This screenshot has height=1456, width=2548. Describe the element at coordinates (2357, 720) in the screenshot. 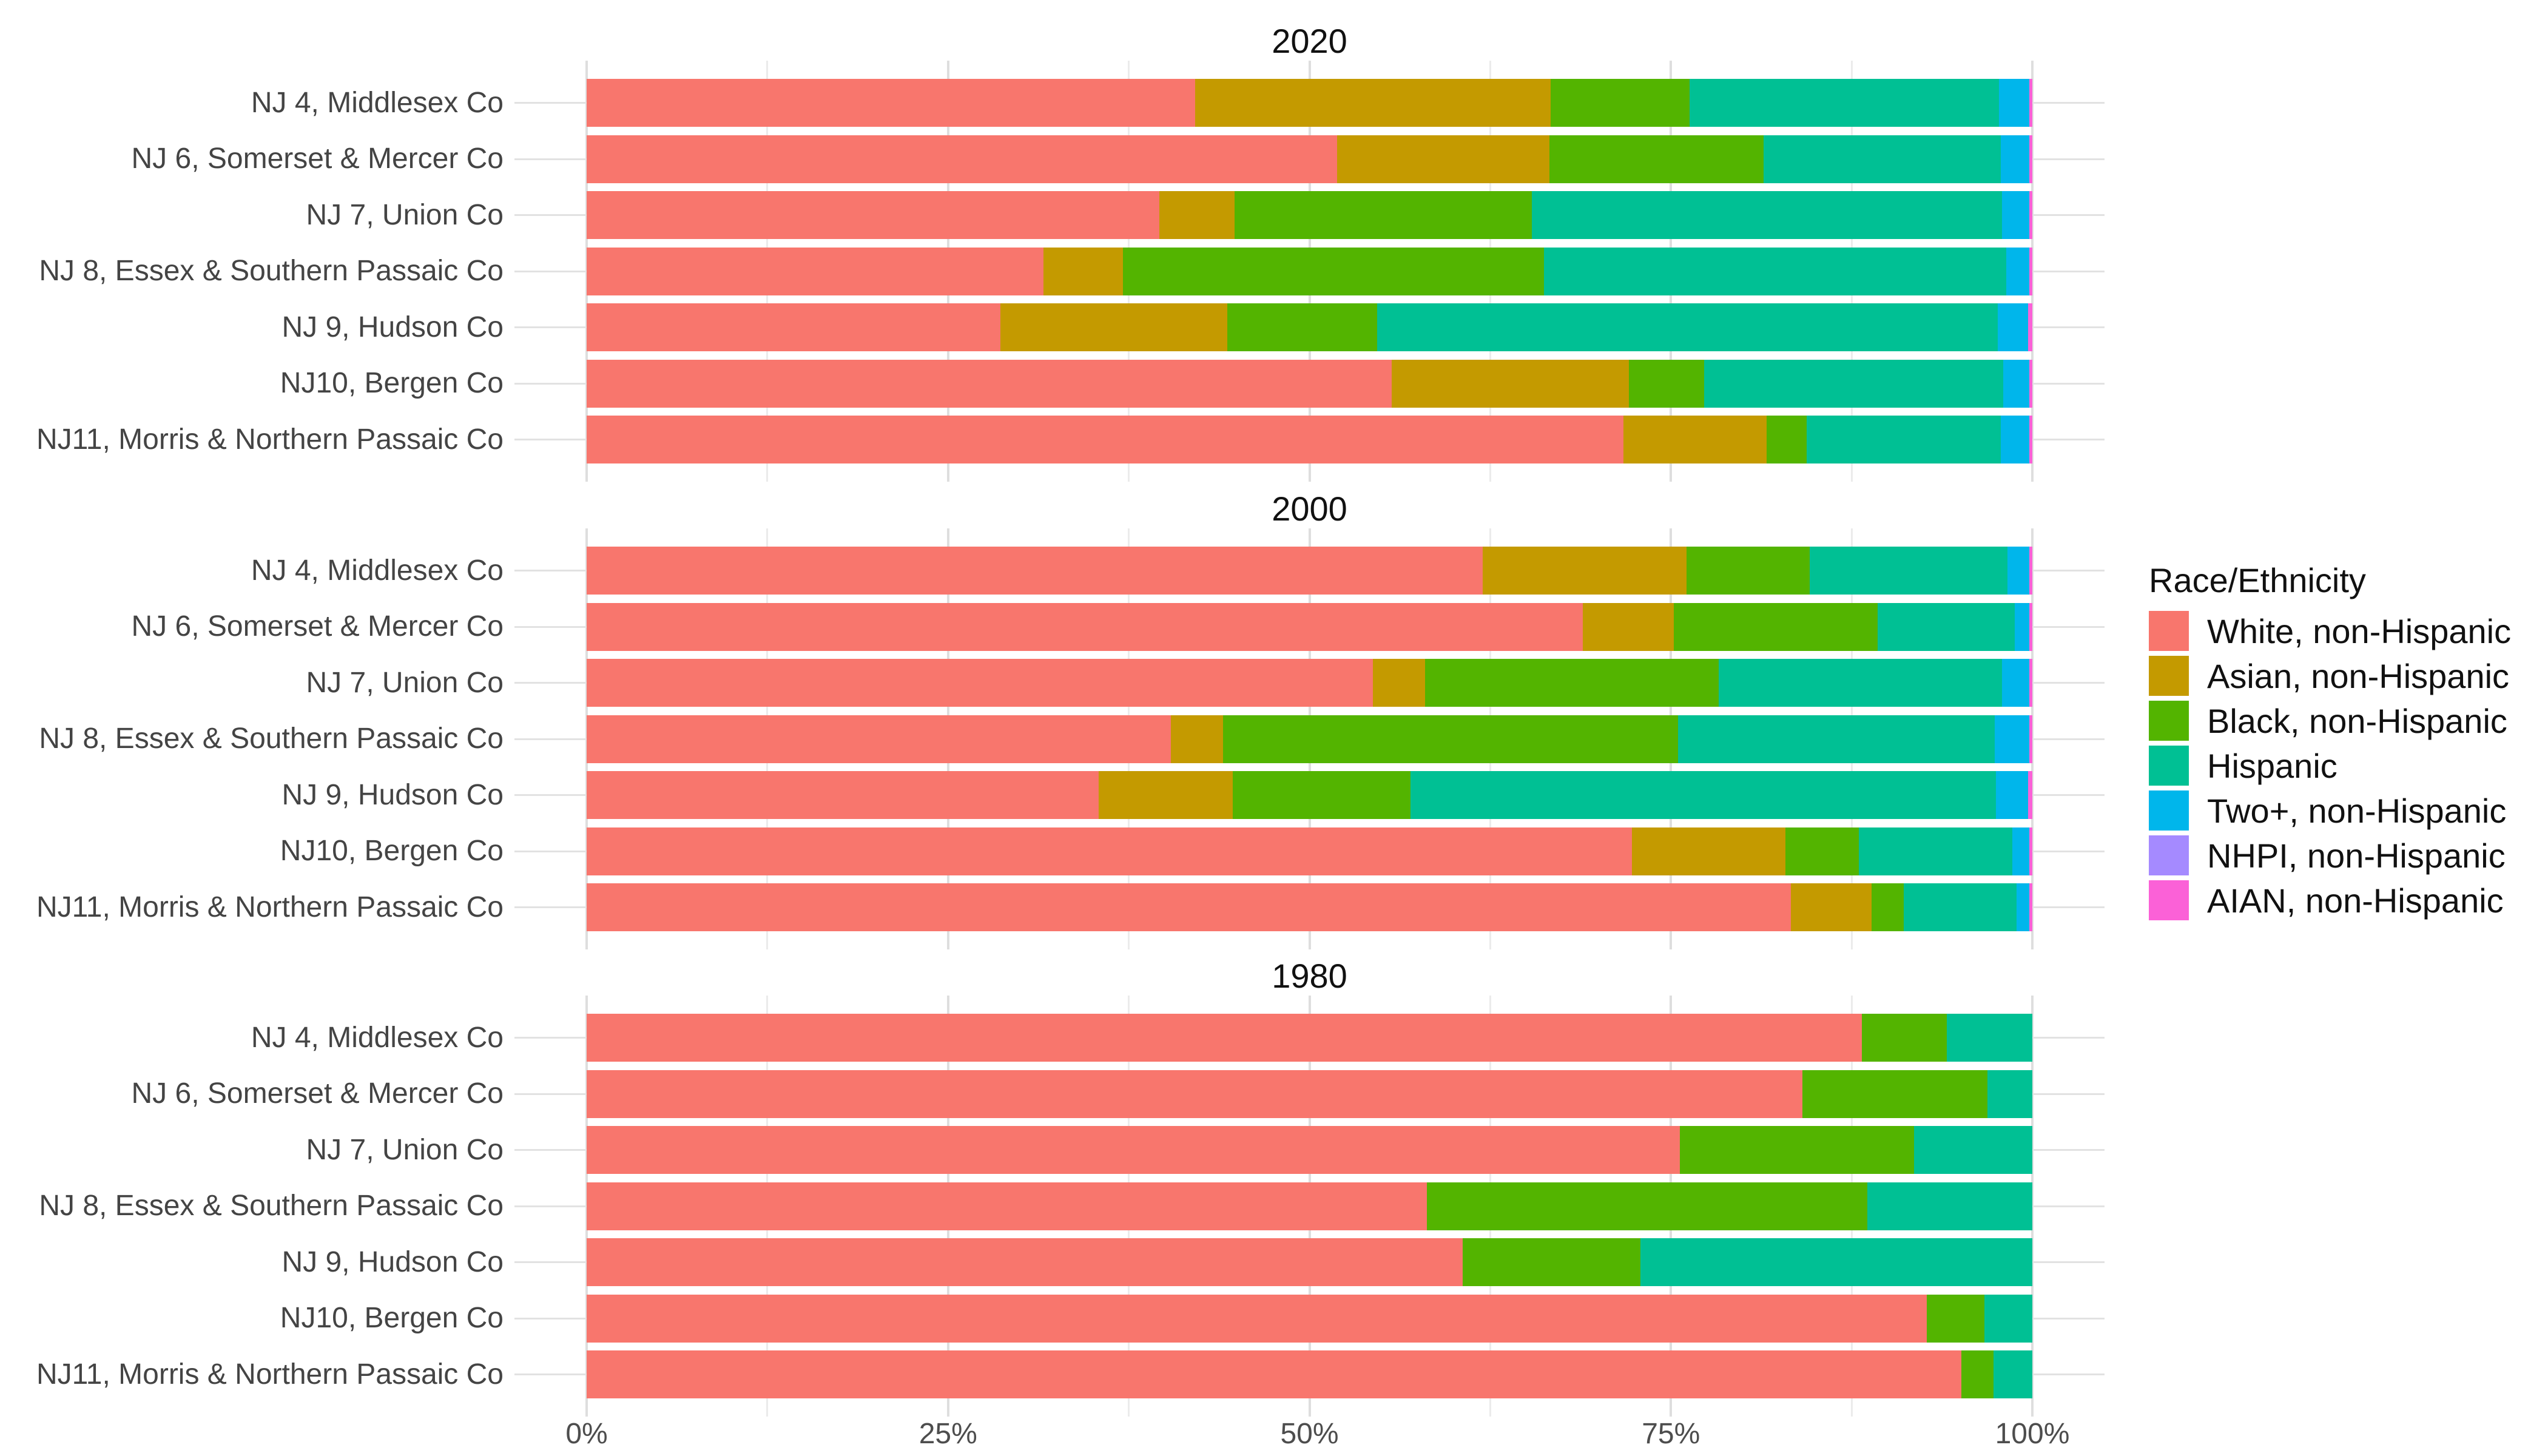

I see `legend-entry-label: Black, non-Hispanic` at that location.